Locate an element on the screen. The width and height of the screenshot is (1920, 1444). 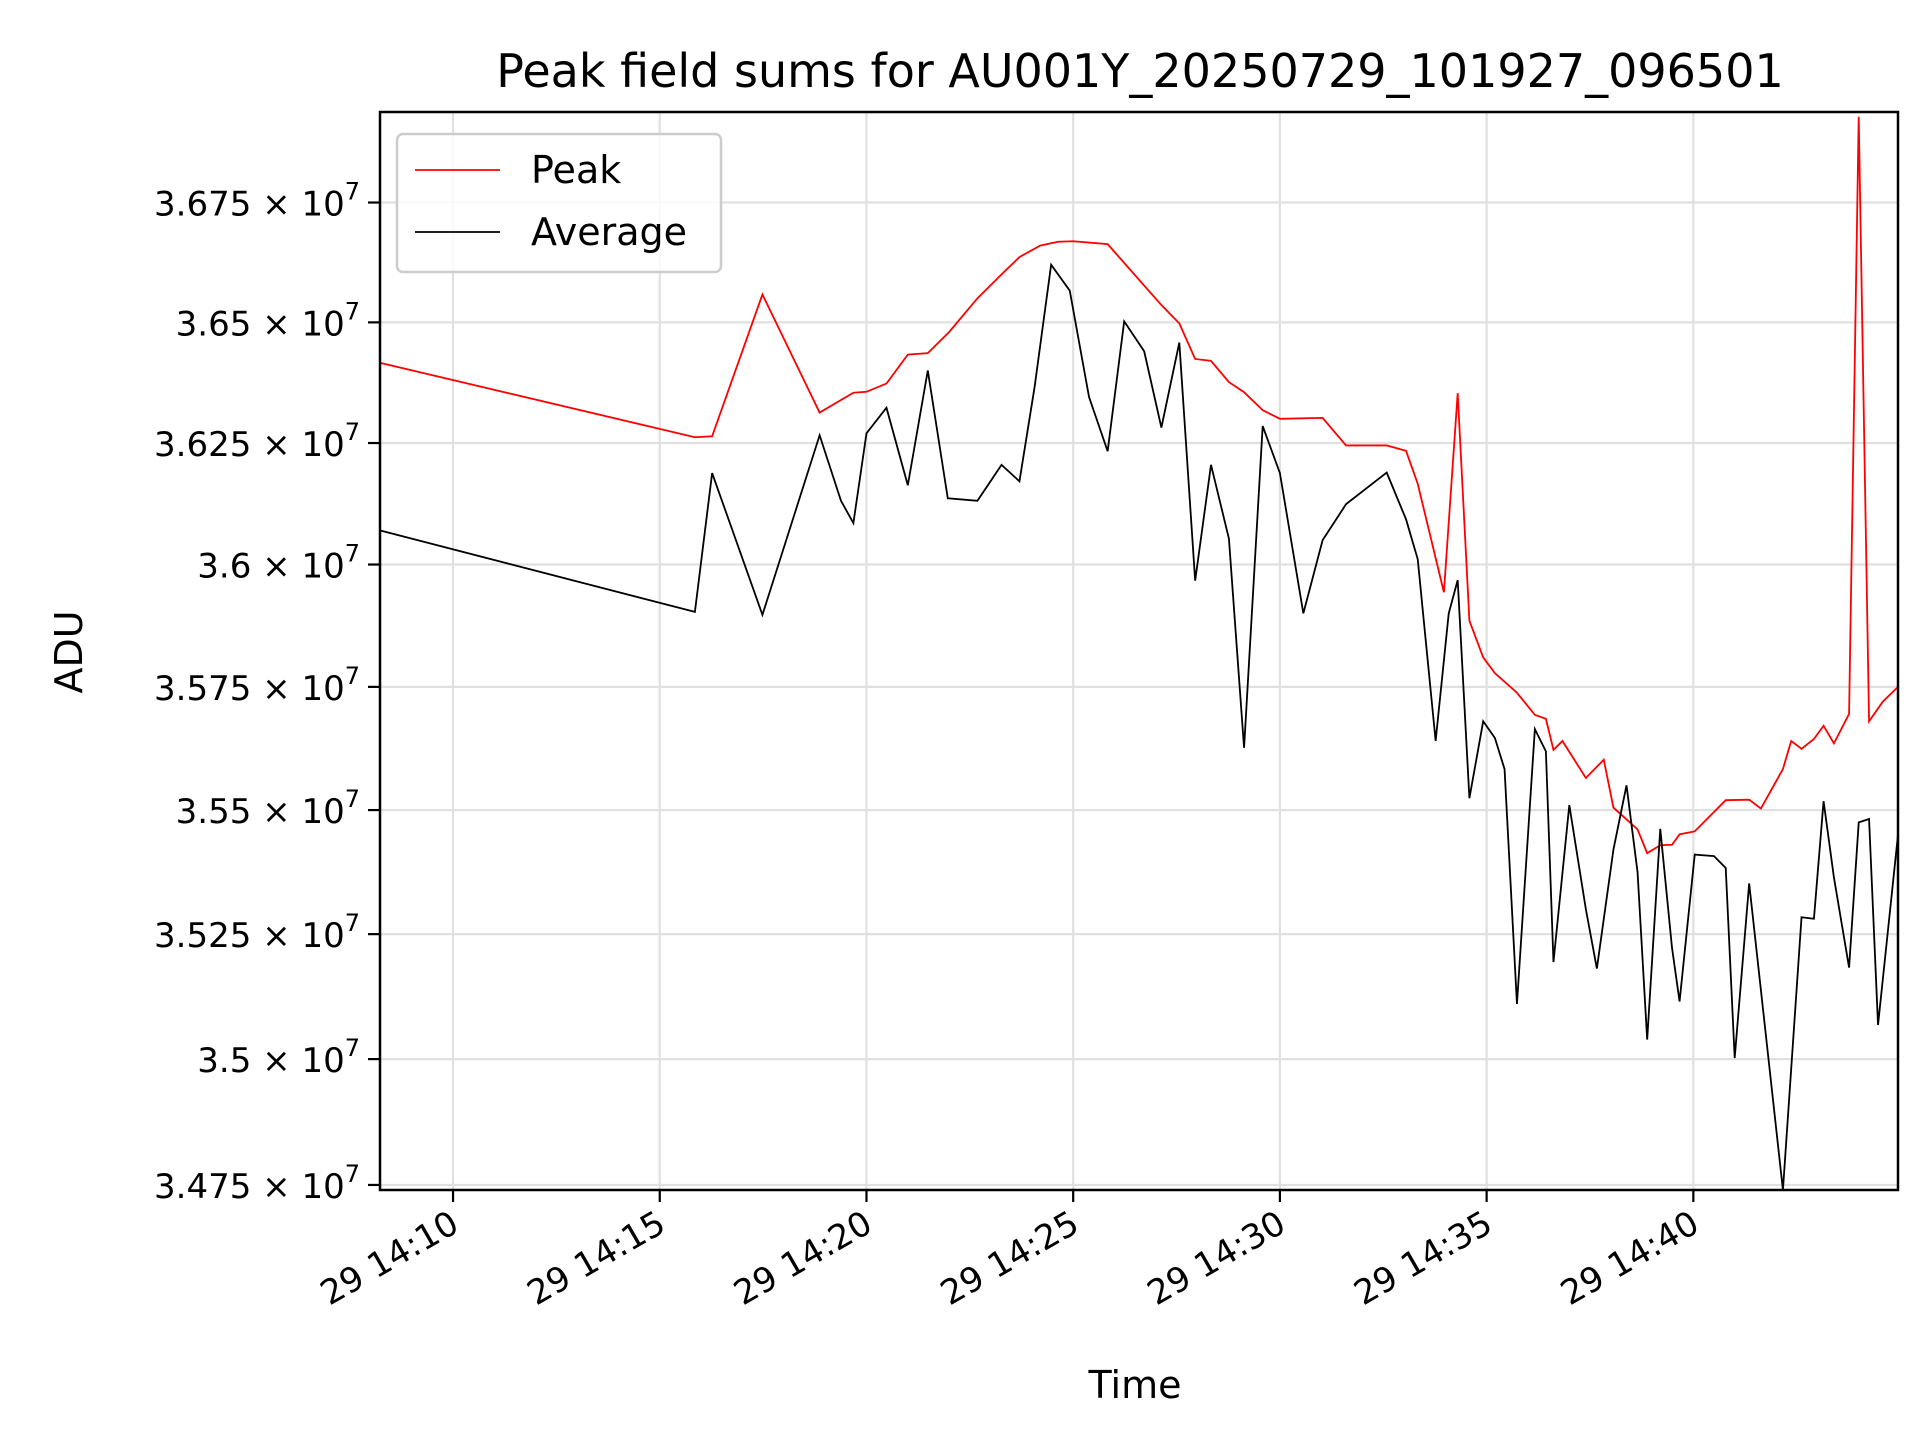
legend: Peak Average is located at coordinates (559, 203).